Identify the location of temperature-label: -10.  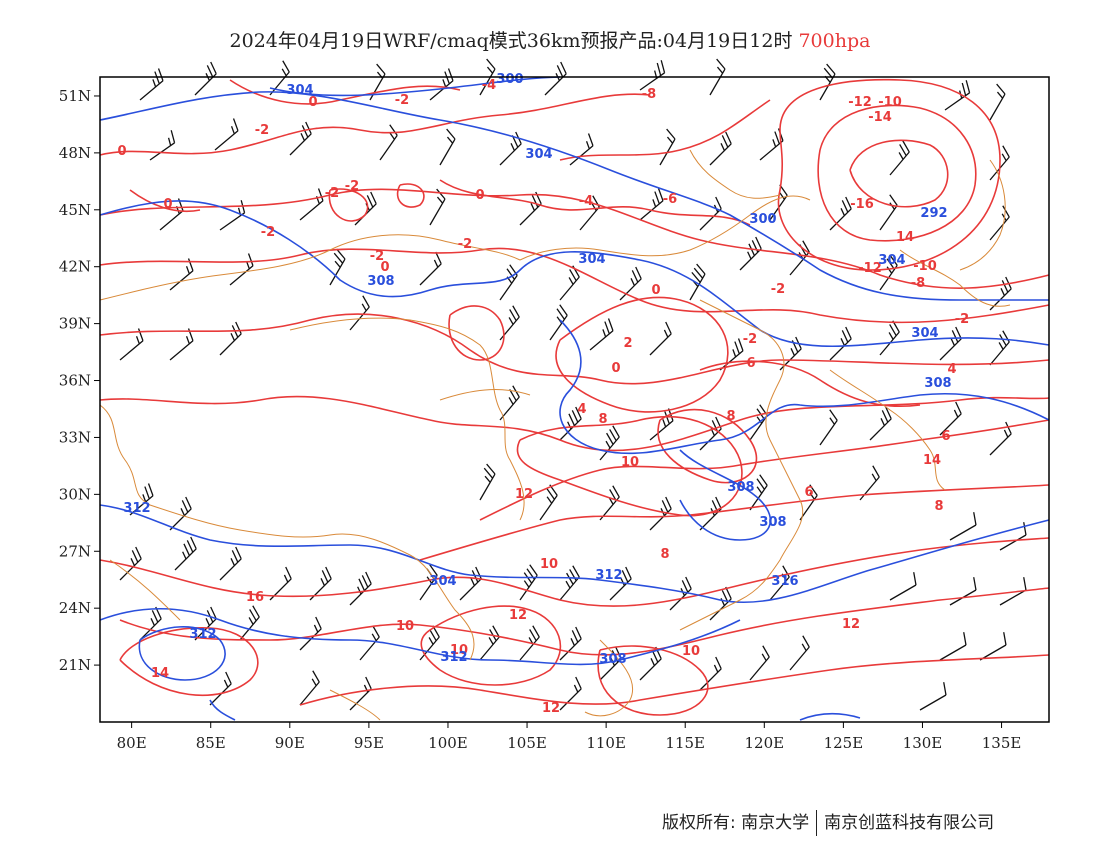
(890, 102).